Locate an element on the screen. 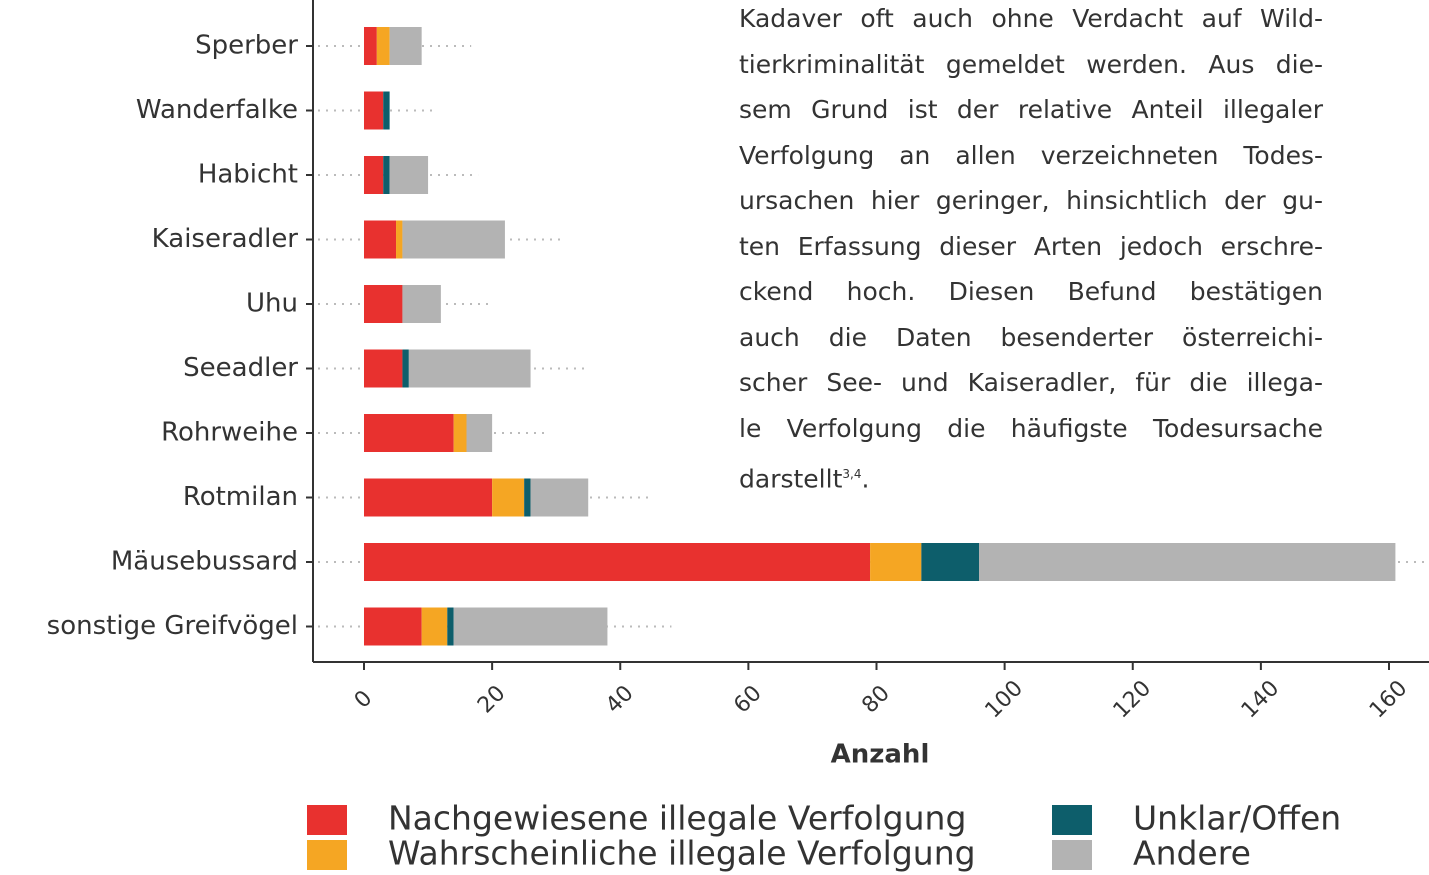  text-line: le Verfolgung die häufigste Todesursache is located at coordinates (1031, 428).